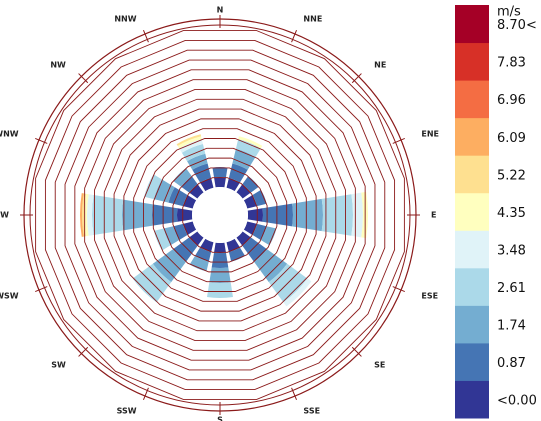 This screenshot has height=421, width=541. I want to click on direction-label: NNE, so click(312, 19).